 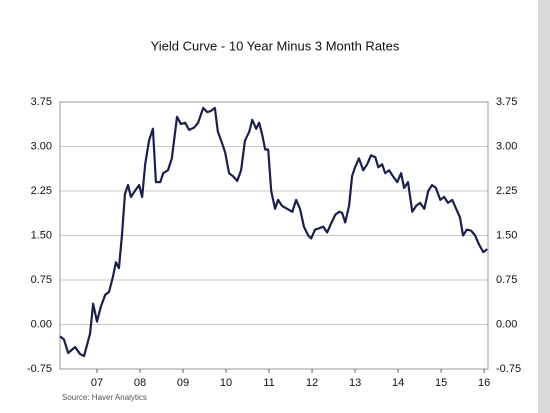 What do you see at coordinates (97, 383) in the screenshot?
I see `x-tick-label: 07` at bounding box center [97, 383].